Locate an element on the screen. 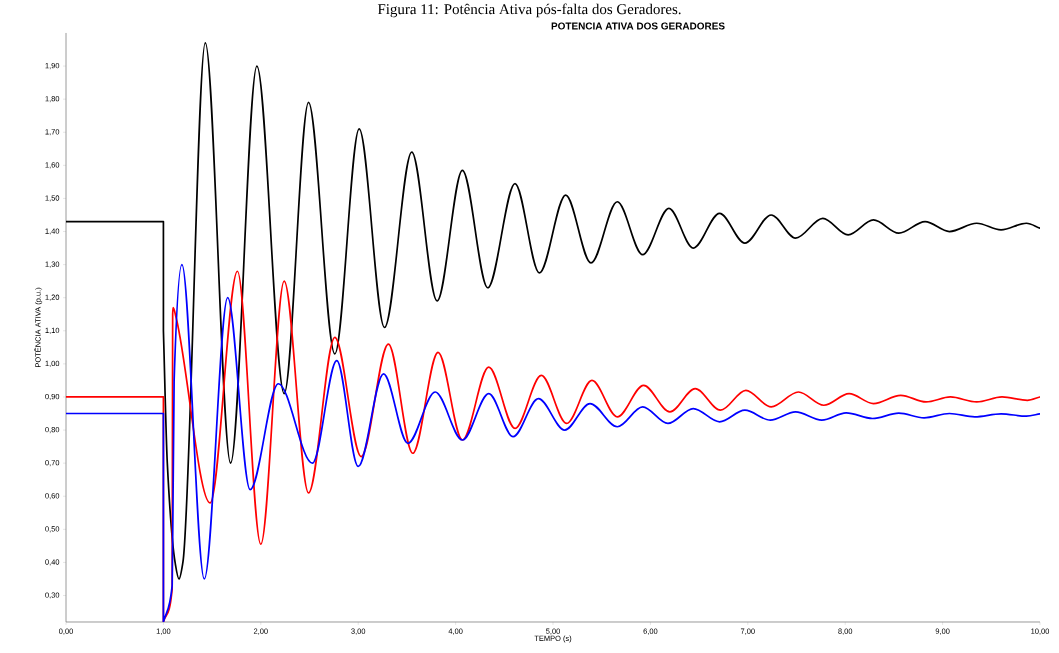  chart-title: POTENCIA ATIVA DOS GERADORES is located at coordinates (638, 26).